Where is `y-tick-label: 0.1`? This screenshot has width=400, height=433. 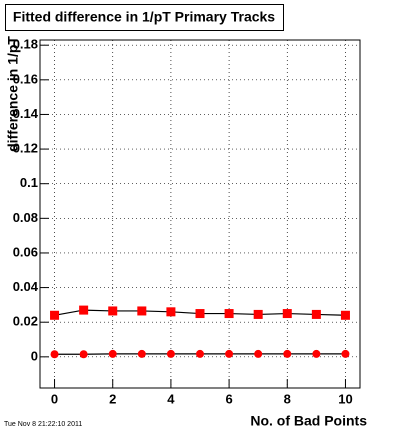
y-tick-label: 0.1 is located at coordinates (29, 182).